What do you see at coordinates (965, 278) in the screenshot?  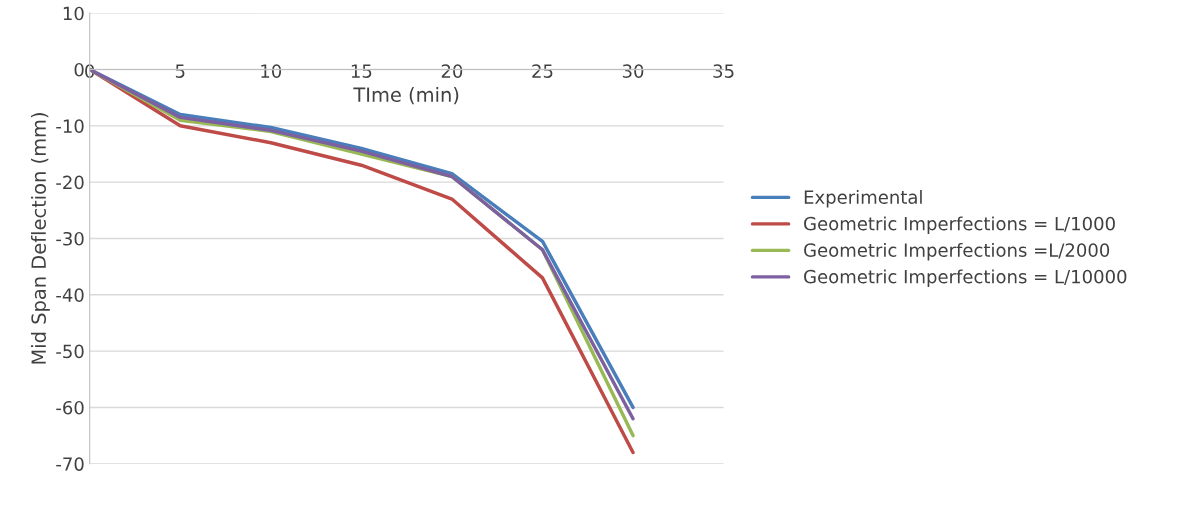 I see `legend-label: Geometric Imperfections = L/10000` at bounding box center [965, 278].